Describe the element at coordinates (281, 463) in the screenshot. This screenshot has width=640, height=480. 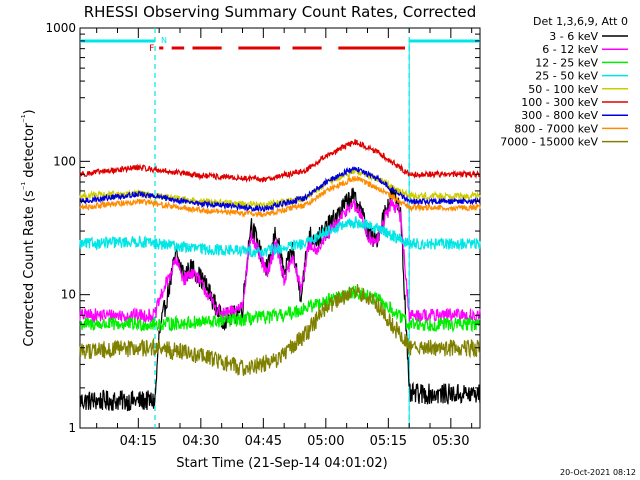
I see `x-axis-label: Start Time (21-Sep-14 04:01:02)` at that location.